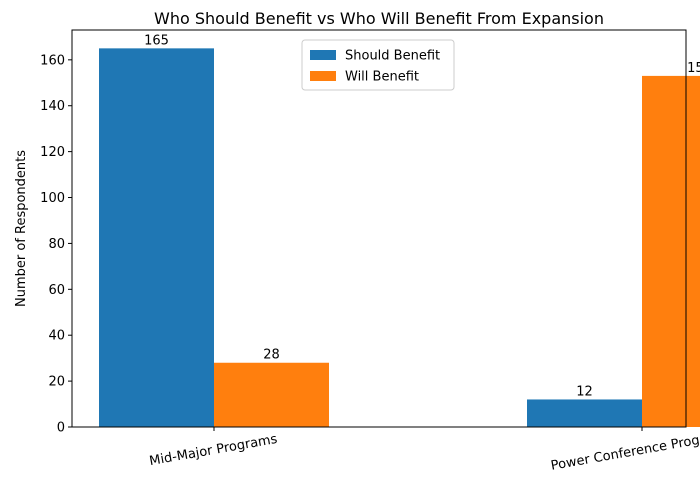 This screenshot has width=700, height=500. I want to click on y-axis-title: Number of Respondents, so click(21, 228).